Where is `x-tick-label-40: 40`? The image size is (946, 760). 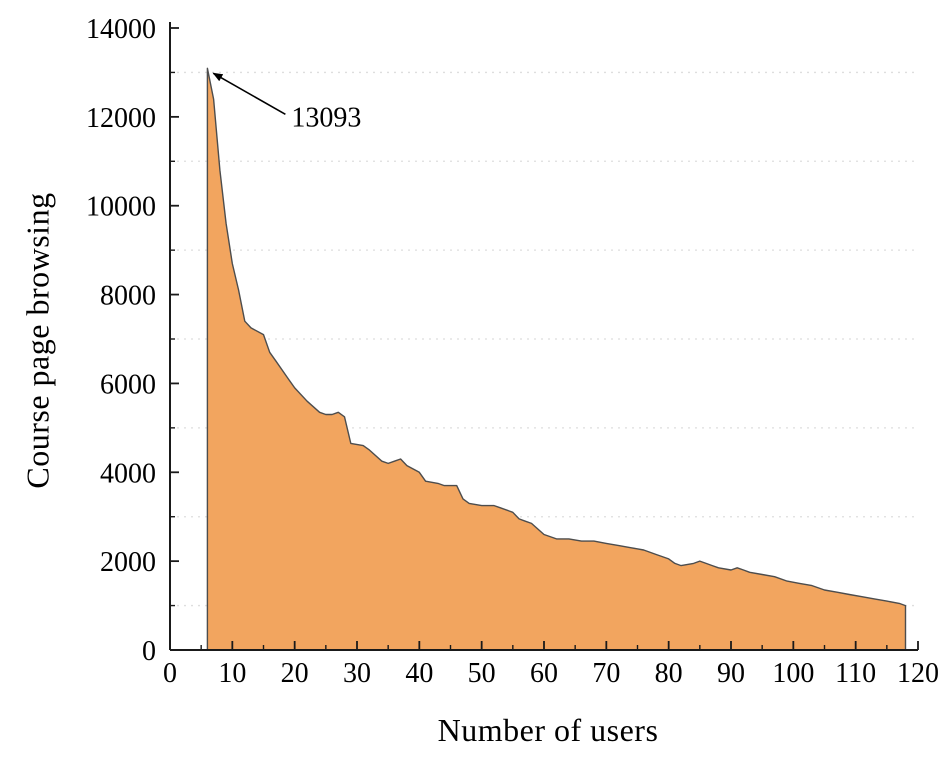
x-tick-label-40: 40 is located at coordinates (419, 673).